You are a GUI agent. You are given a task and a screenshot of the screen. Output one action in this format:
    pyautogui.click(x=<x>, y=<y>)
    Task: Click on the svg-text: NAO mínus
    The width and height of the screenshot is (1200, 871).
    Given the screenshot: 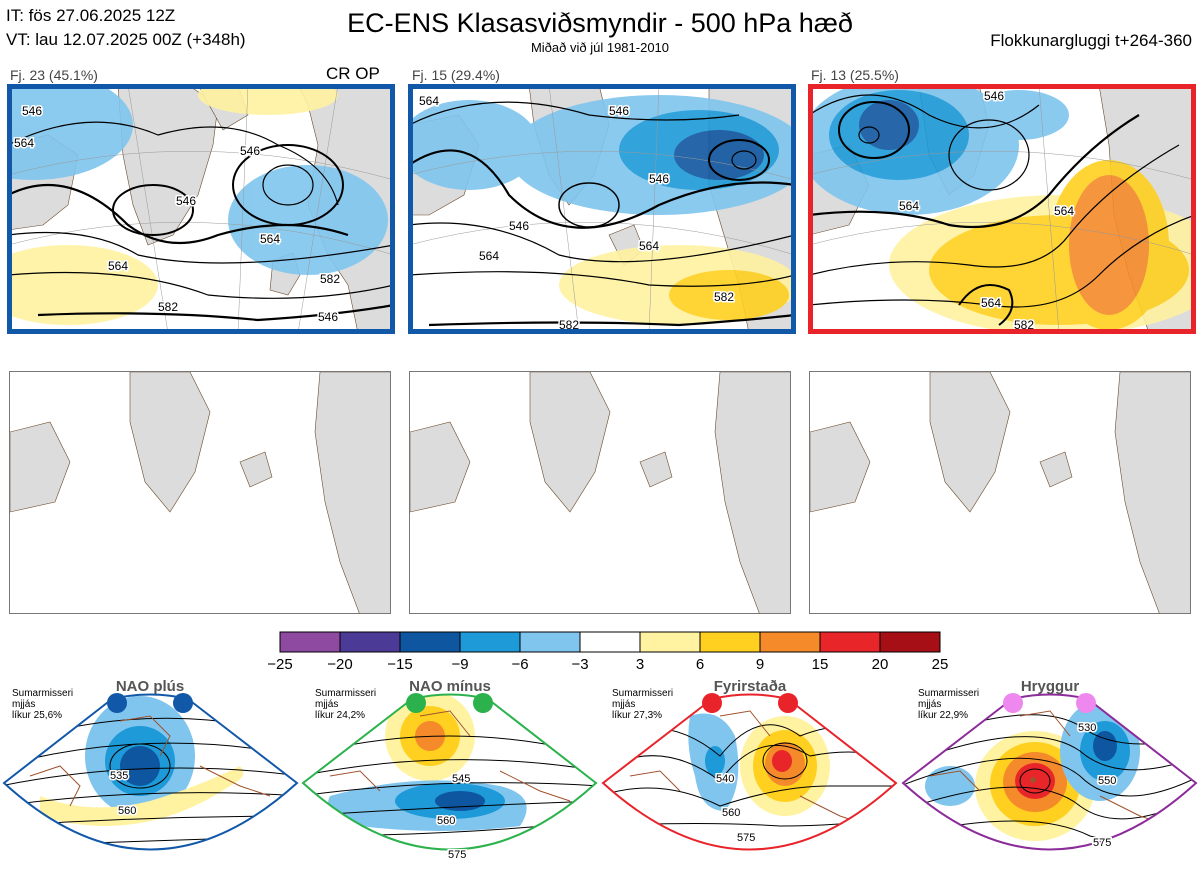 What is the action you would take?
    pyautogui.click(x=450, y=686)
    